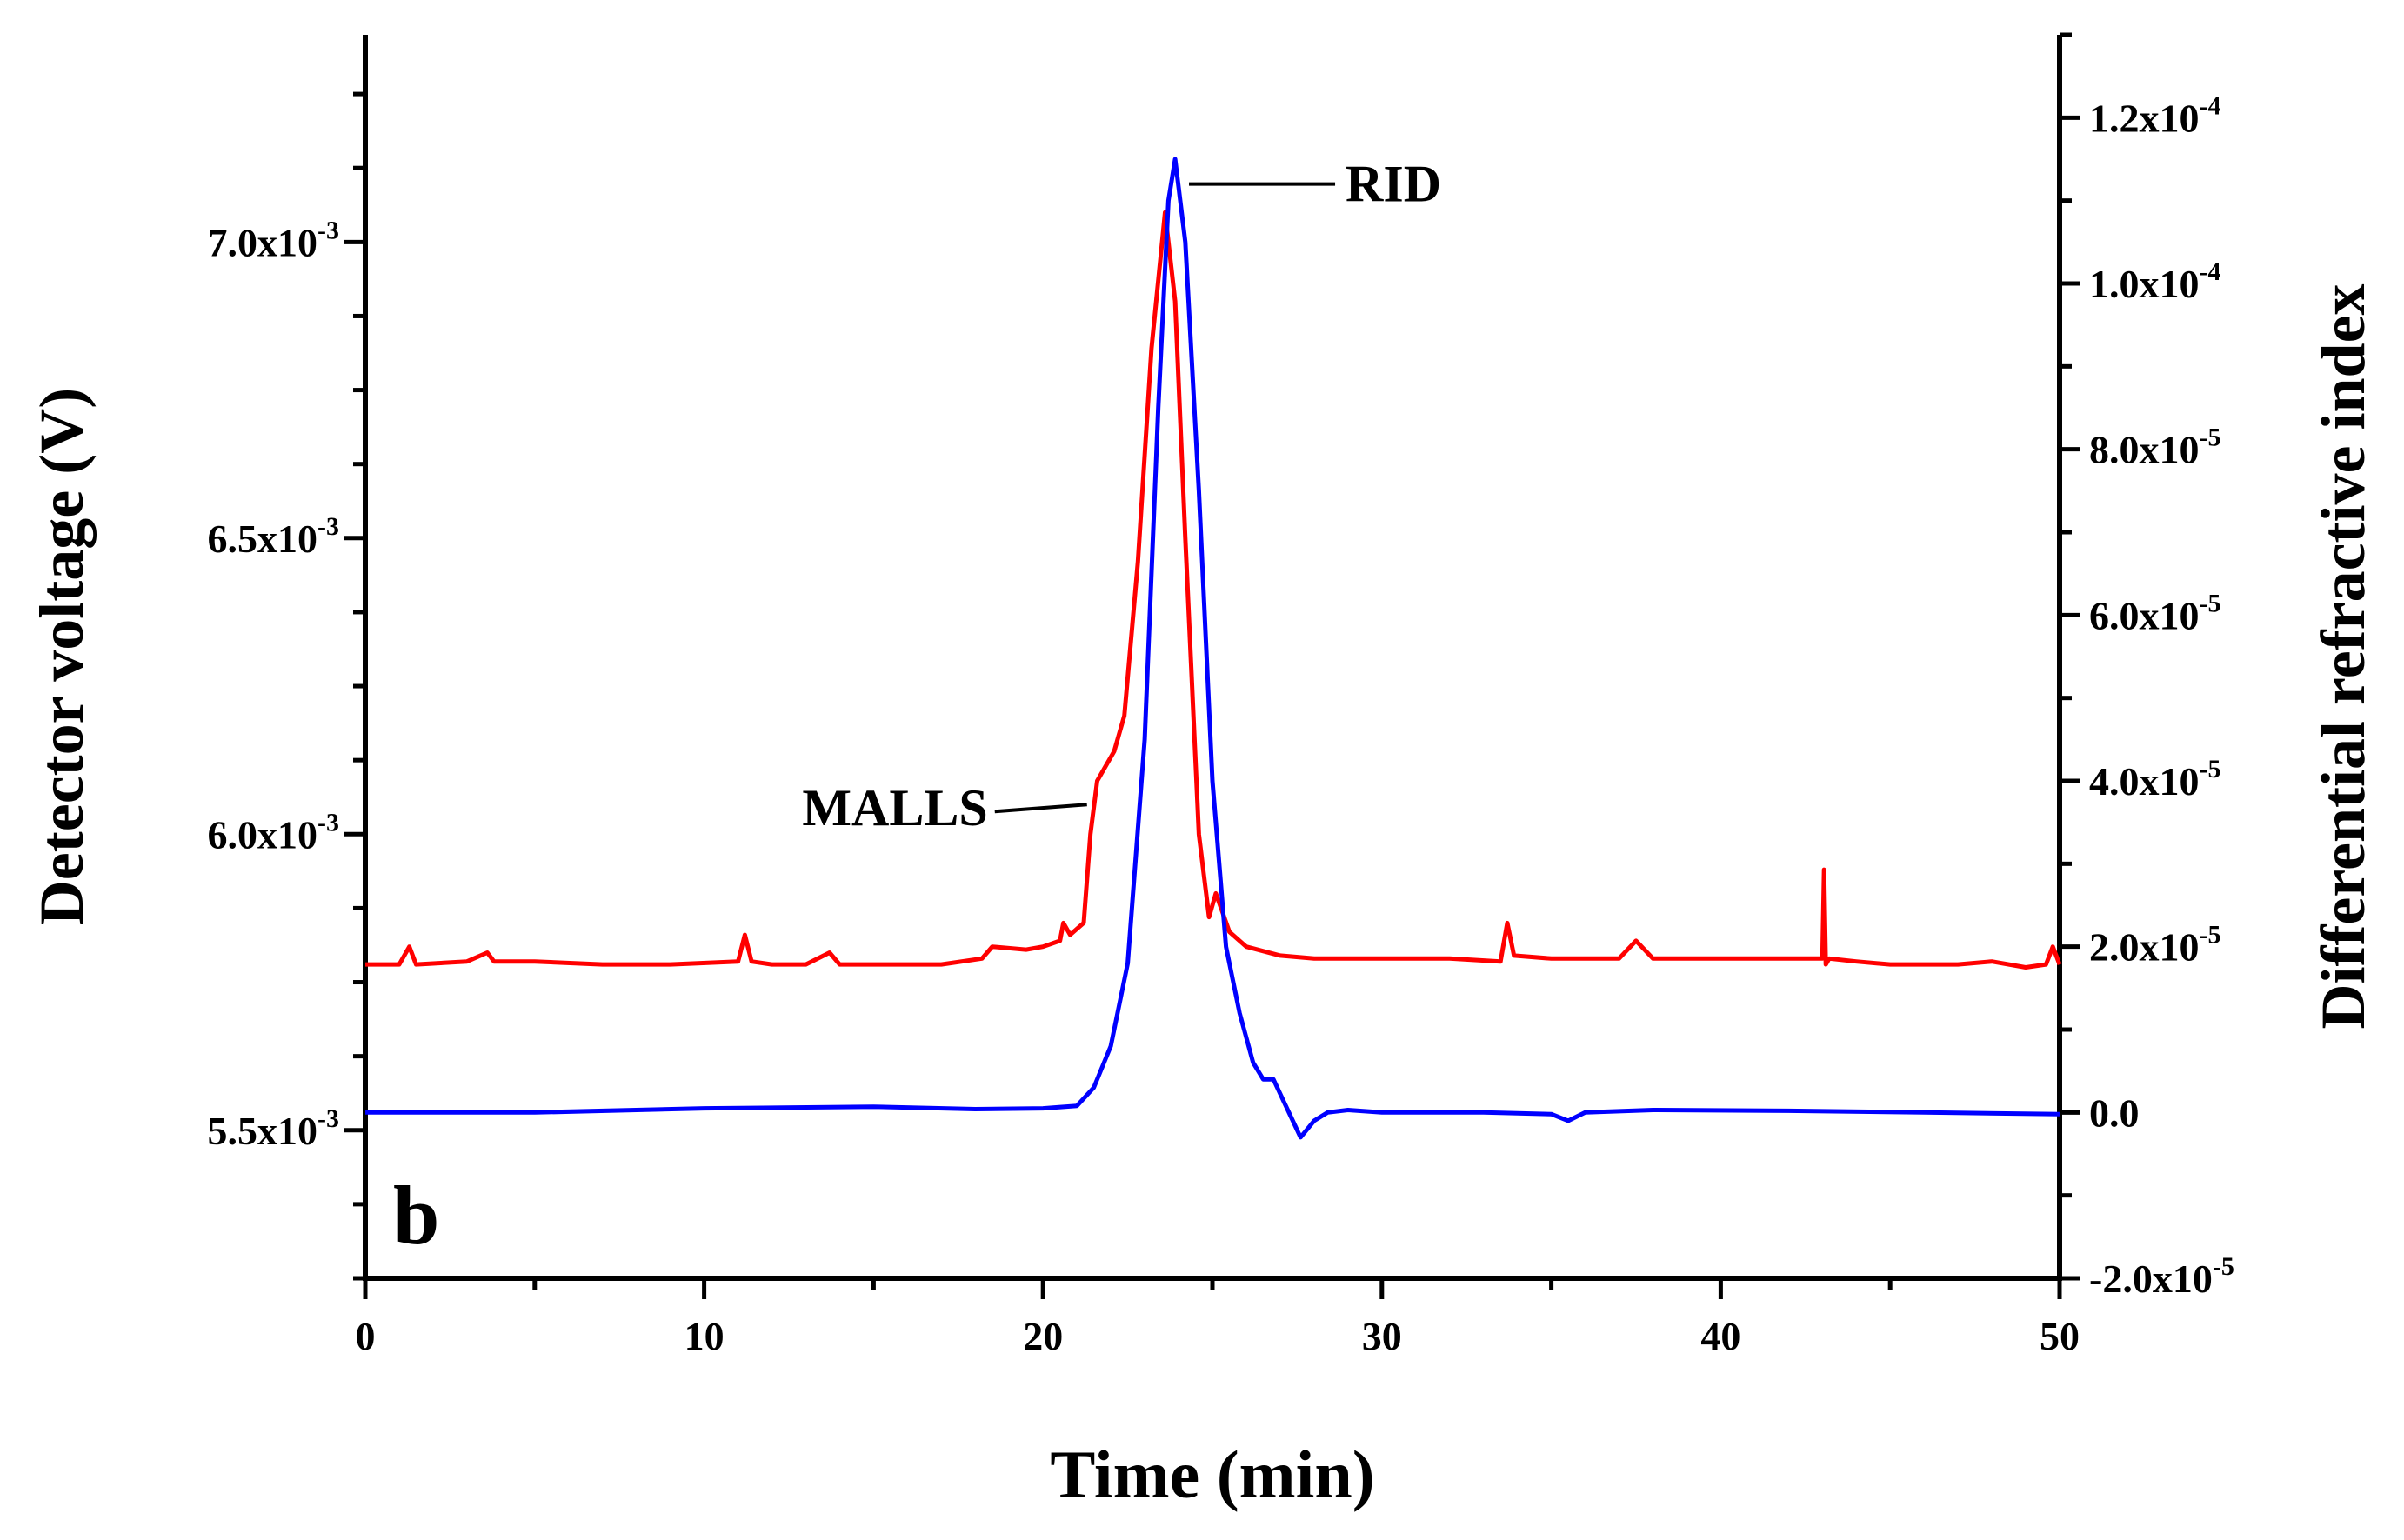 The image size is (2404, 1540). What do you see at coordinates (2114, 1112) in the screenshot?
I see `y-right-tick-label: 0.0` at bounding box center [2114, 1112].